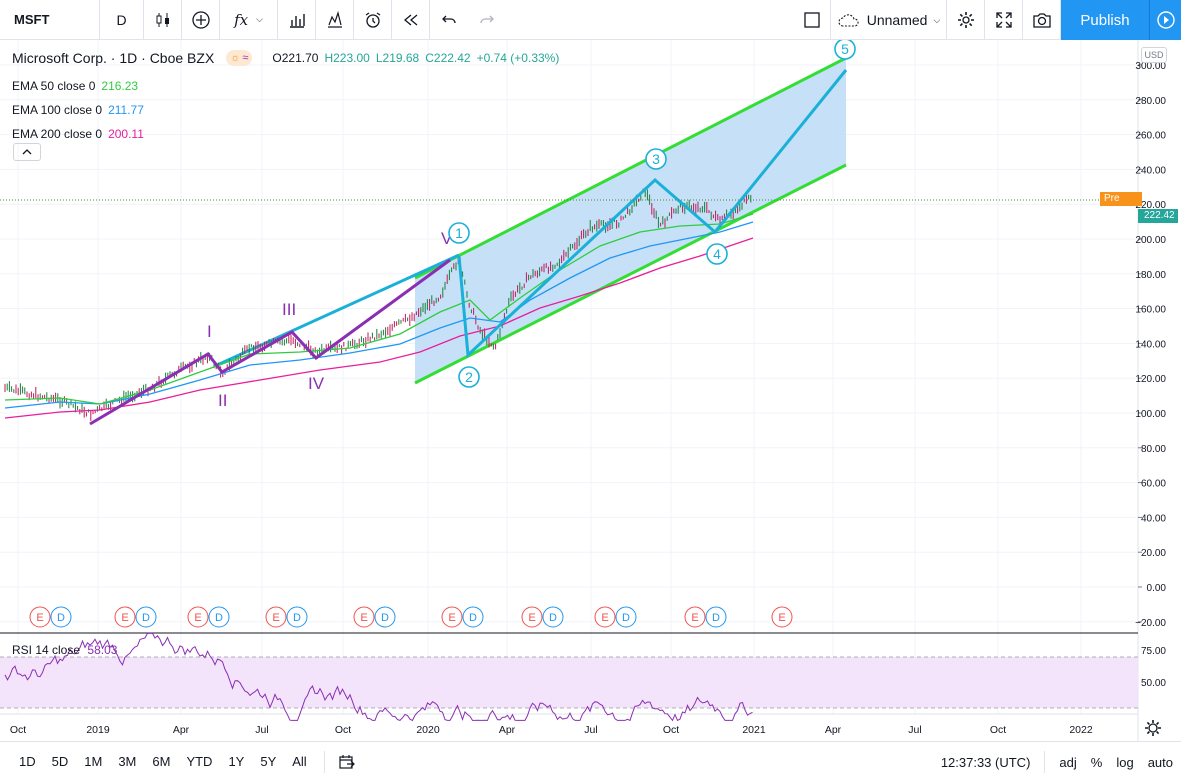  Describe the element at coordinates (299, 761) in the screenshot. I see `range-button-all: All` at that location.